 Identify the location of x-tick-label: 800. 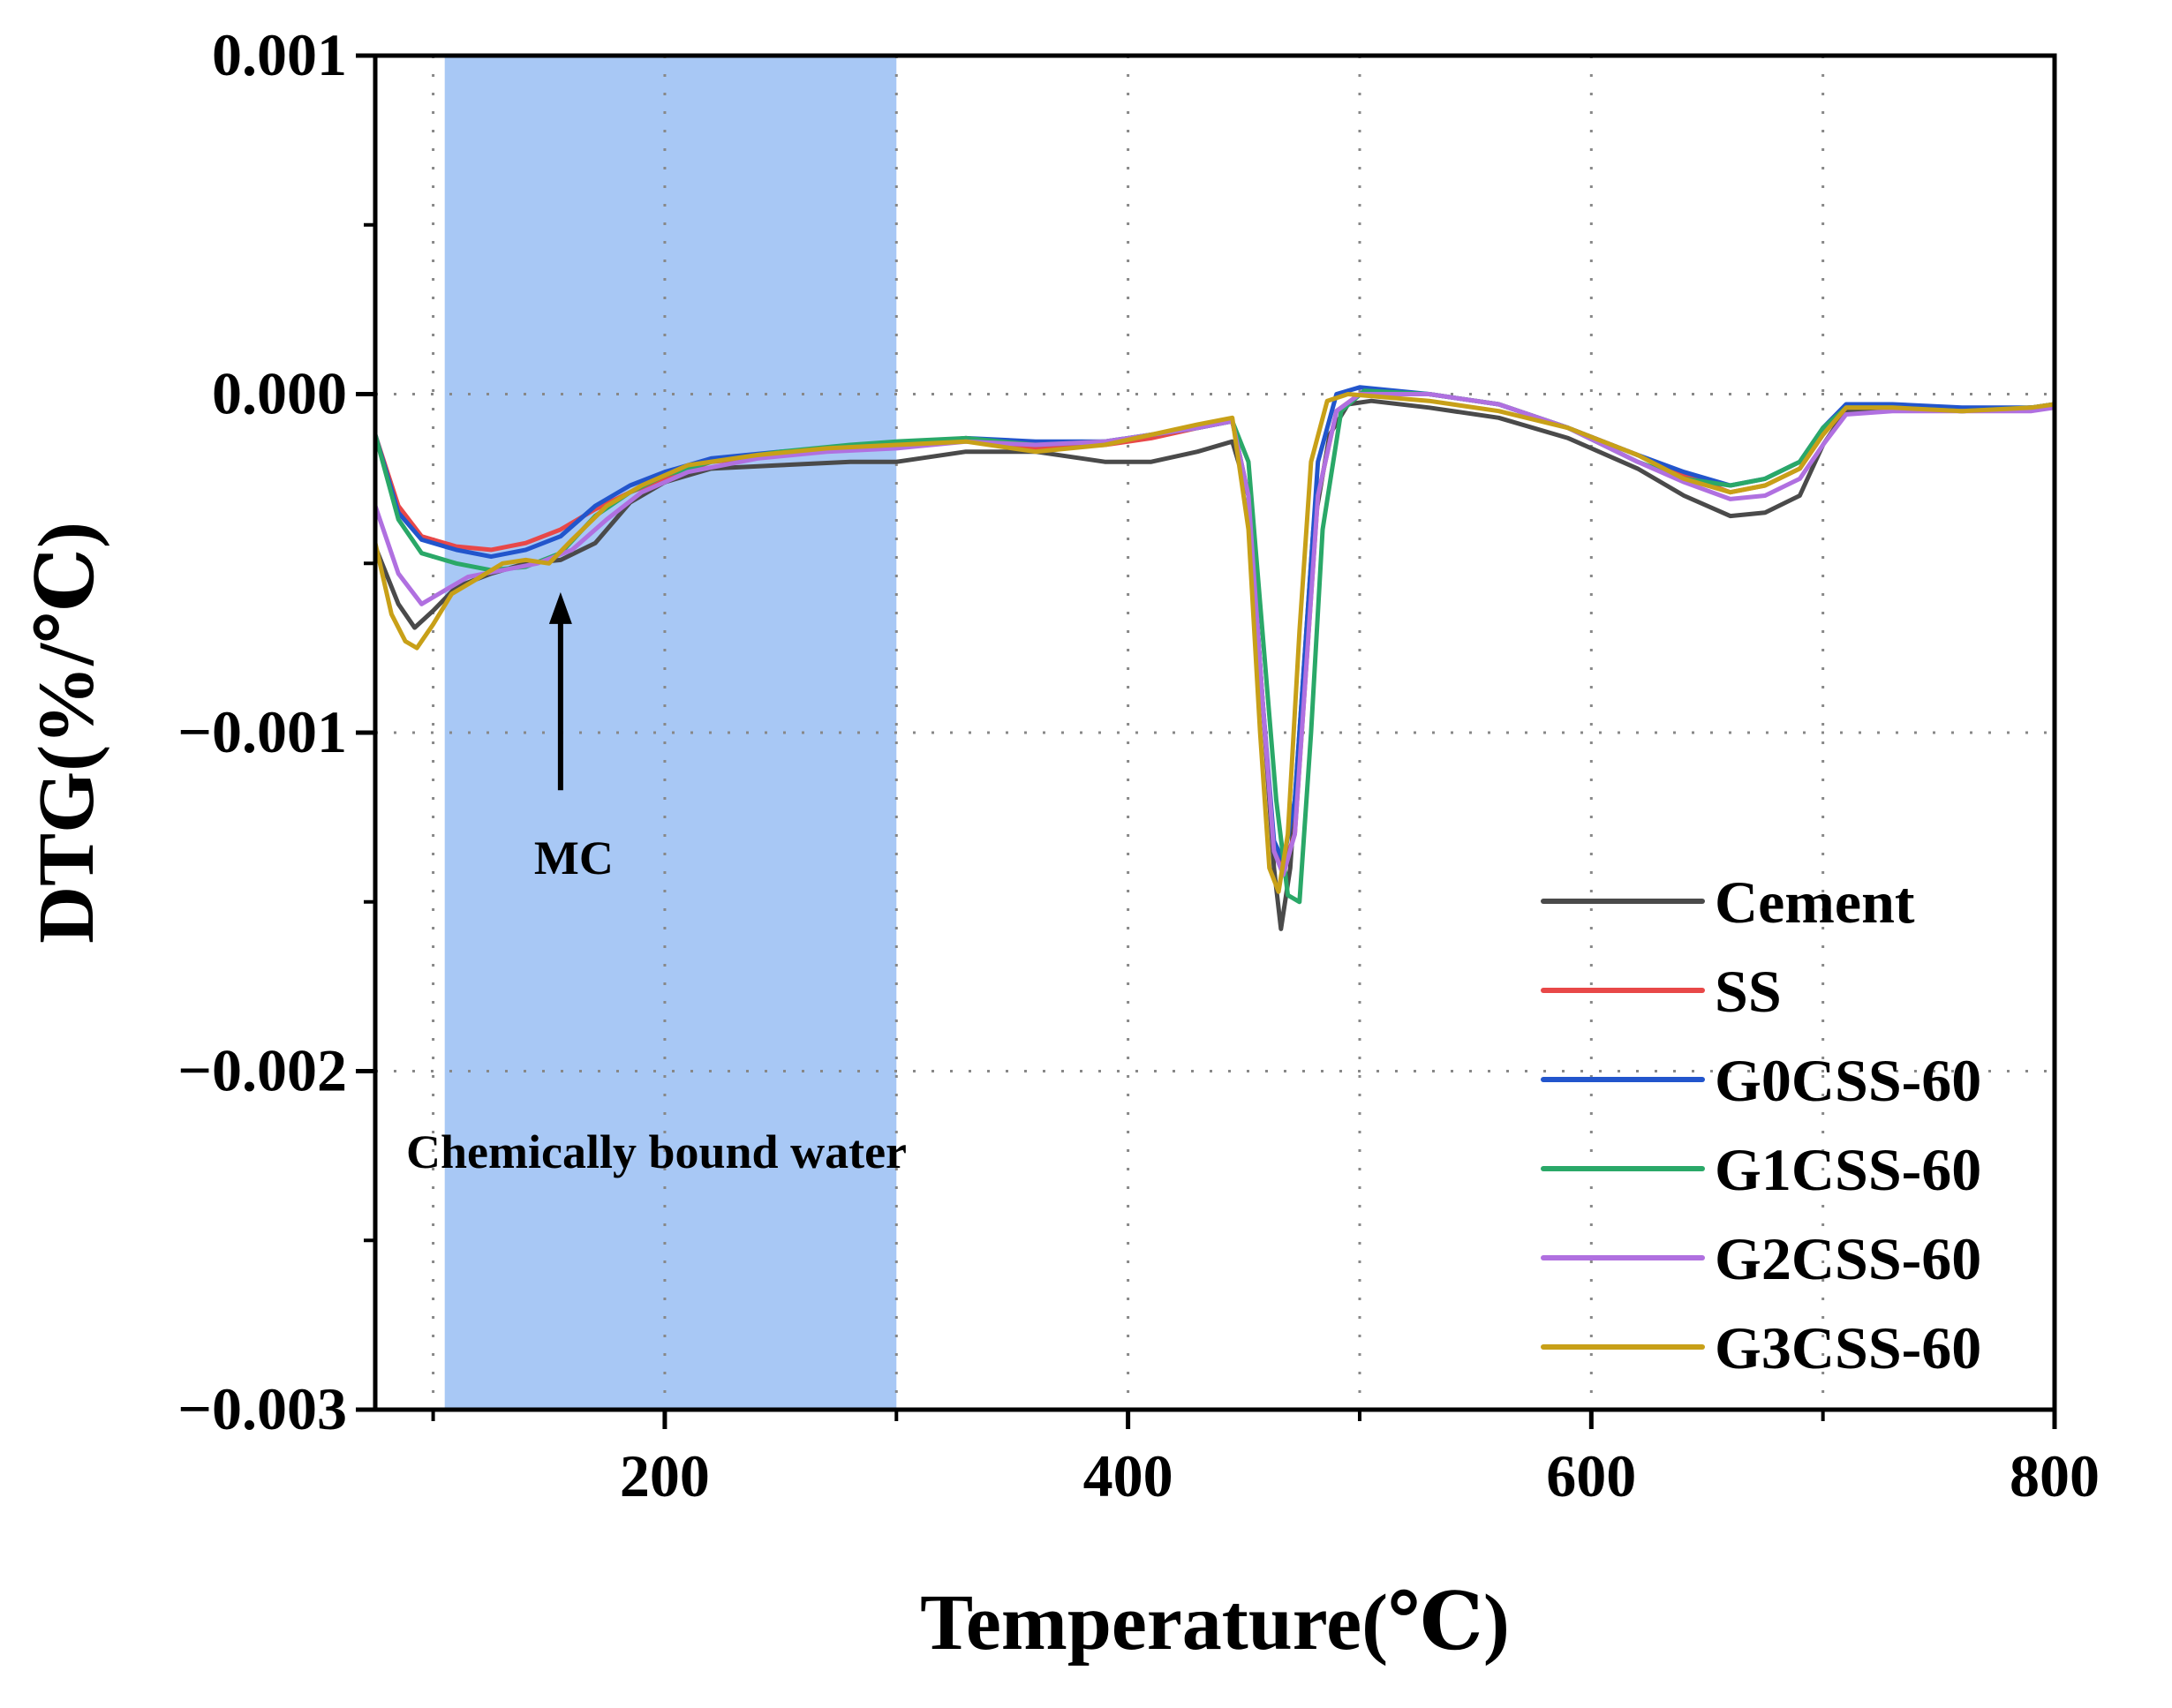
(2055, 1476).